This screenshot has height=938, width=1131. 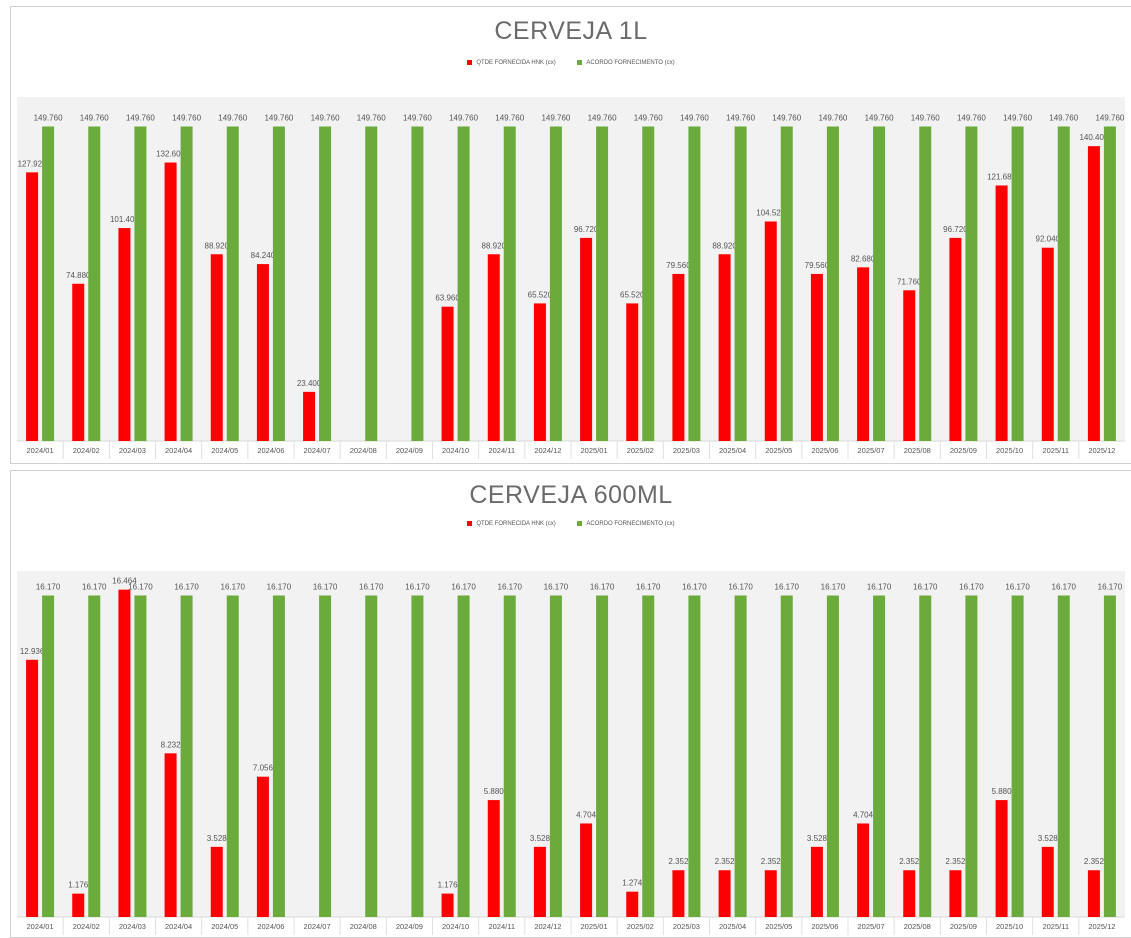 What do you see at coordinates (863, 258) in the screenshot?
I see `data-label-qtde-fornecida: 82.680` at bounding box center [863, 258].